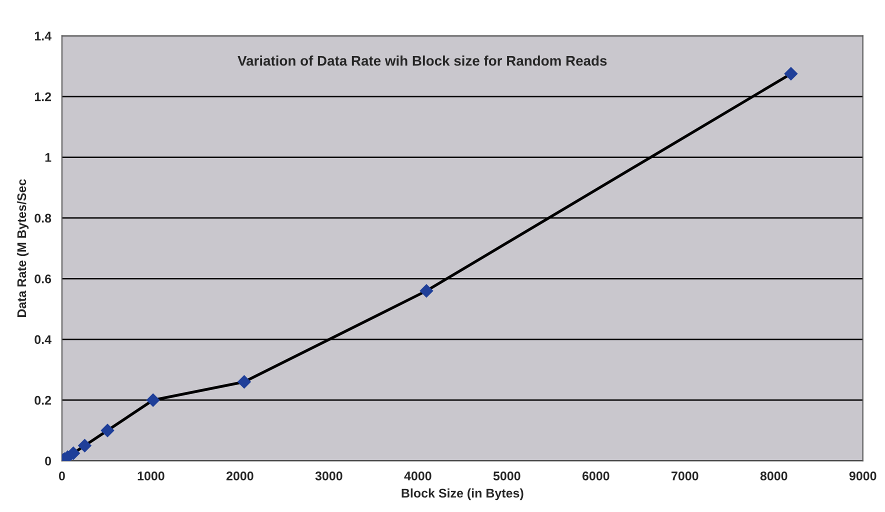  Describe the element at coordinates (48, 157) in the screenshot. I see `y-tick-label: 1` at that location.